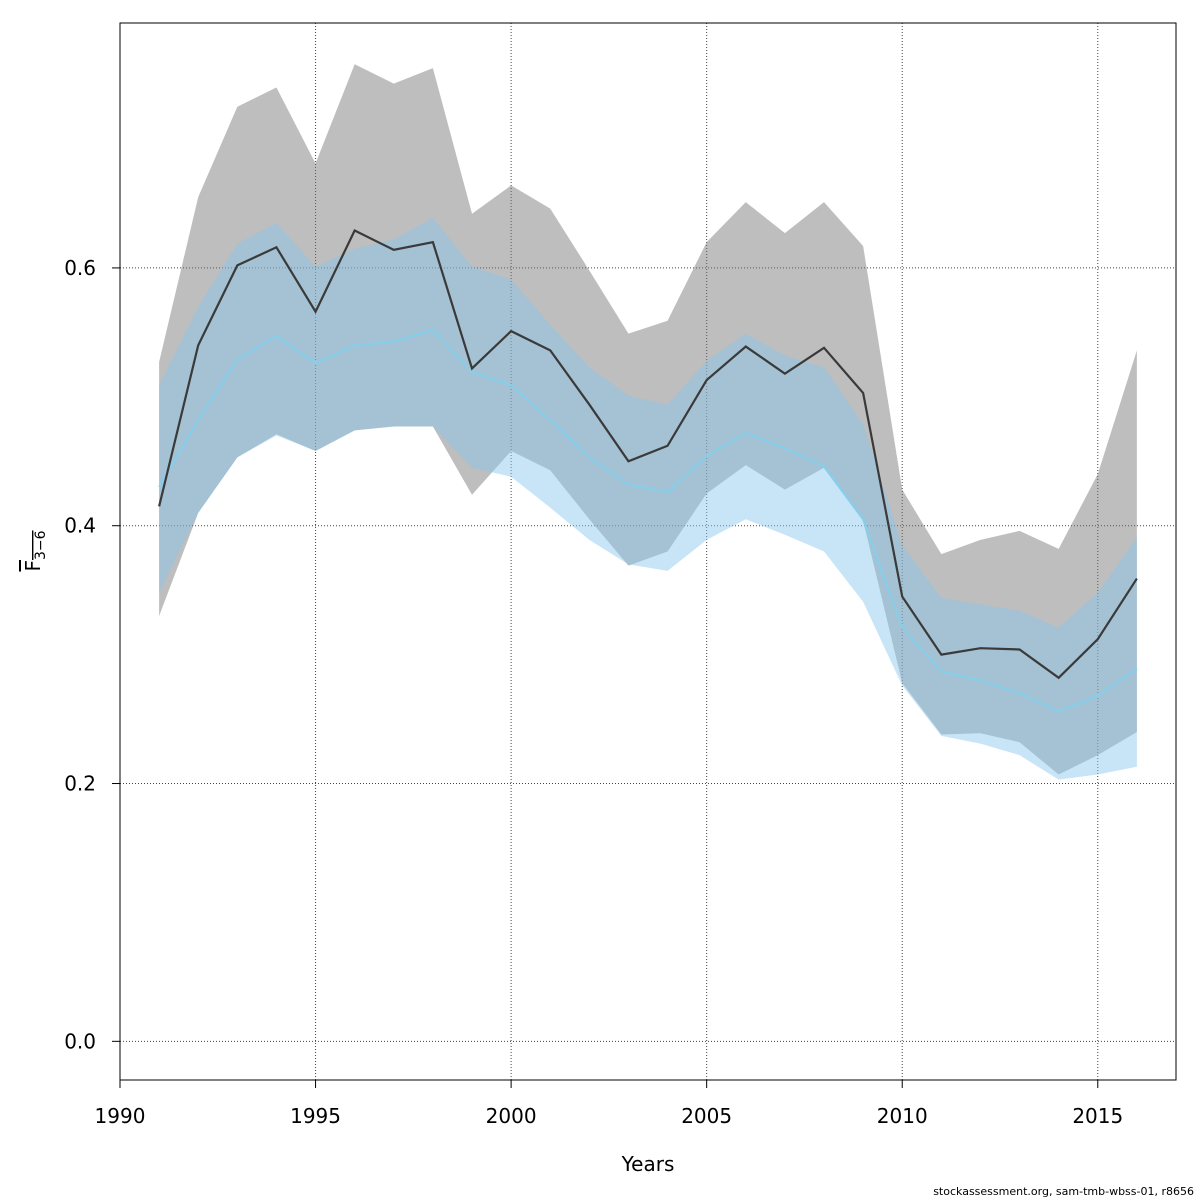 Image resolution: width=1200 pixels, height=1200 pixels. Describe the element at coordinates (41, 545) in the screenshot. I see `y-axis-title-subscript: 3−6` at that location.